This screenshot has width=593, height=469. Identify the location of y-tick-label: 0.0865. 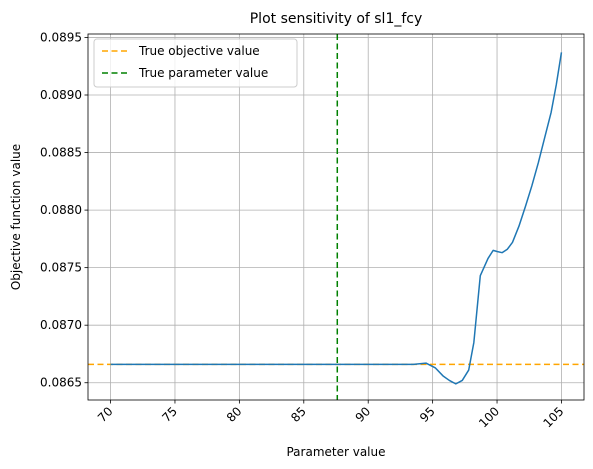
(61, 383).